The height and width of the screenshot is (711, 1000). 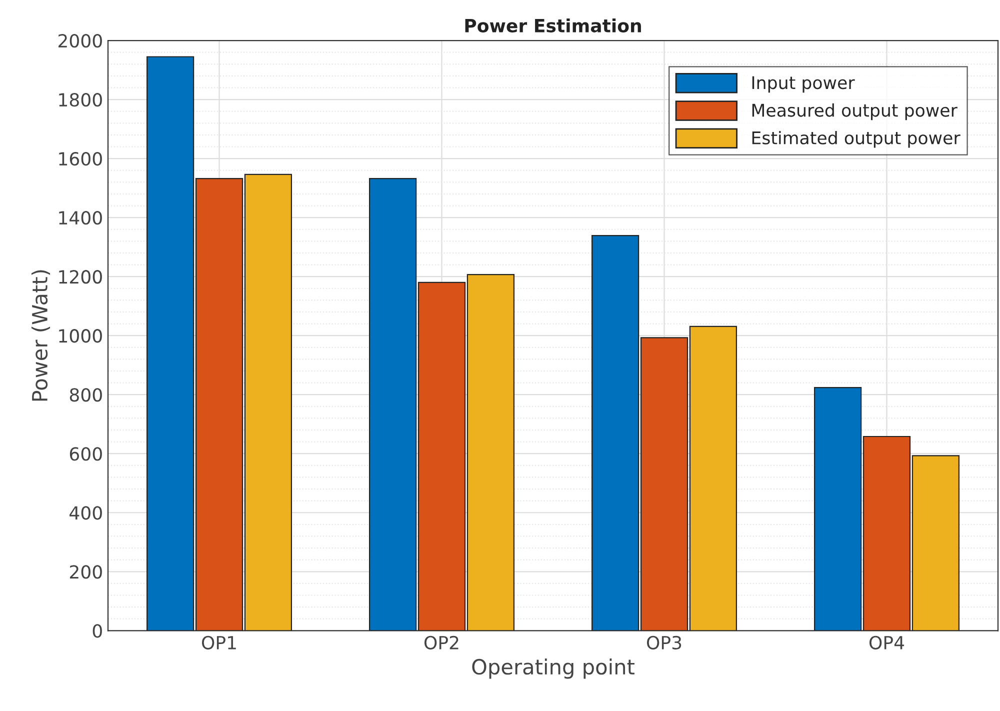 What do you see at coordinates (80, 218) in the screenshot?
I see `y-tick-label: 1400` at bounding box center [80, 218].